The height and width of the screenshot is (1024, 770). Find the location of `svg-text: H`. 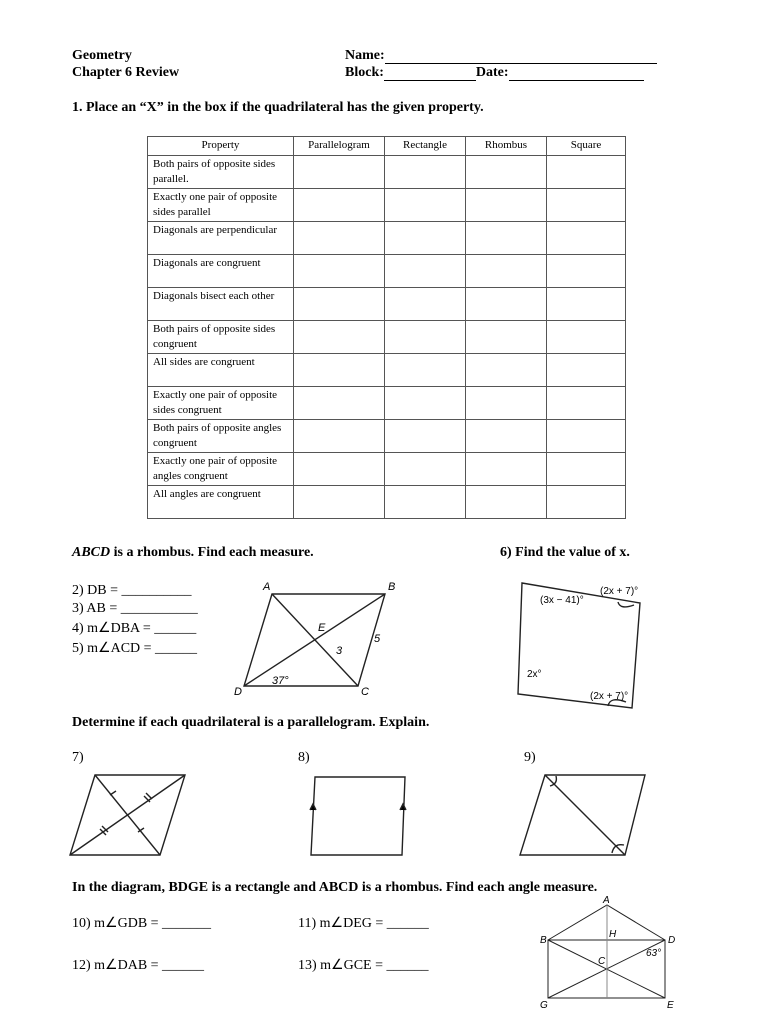

svg-text: H is located at coordinates (613, 934).